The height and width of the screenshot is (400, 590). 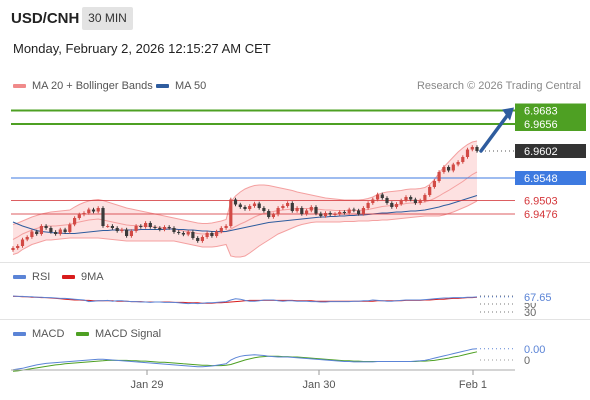 What do you see at coordinates (541, 152) in the screenshot?
I see `price-level-label-2: 6.9602` at bounding box center [541, 152].